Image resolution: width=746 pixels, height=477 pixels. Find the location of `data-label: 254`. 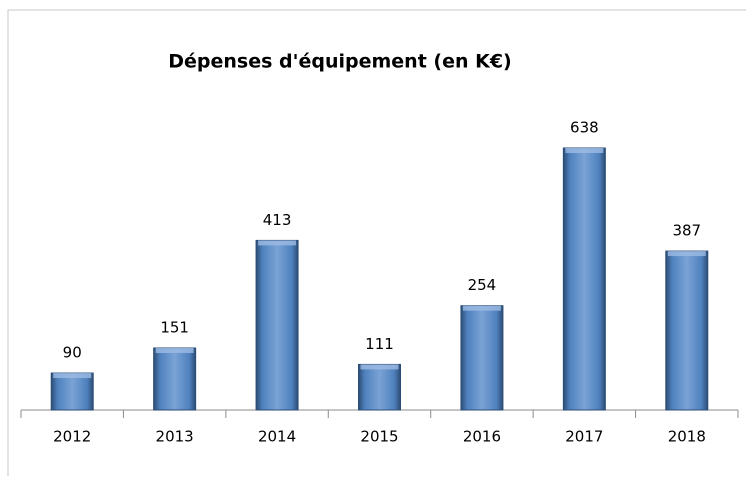

data-label: 254 is located at coordinates (482, 285).